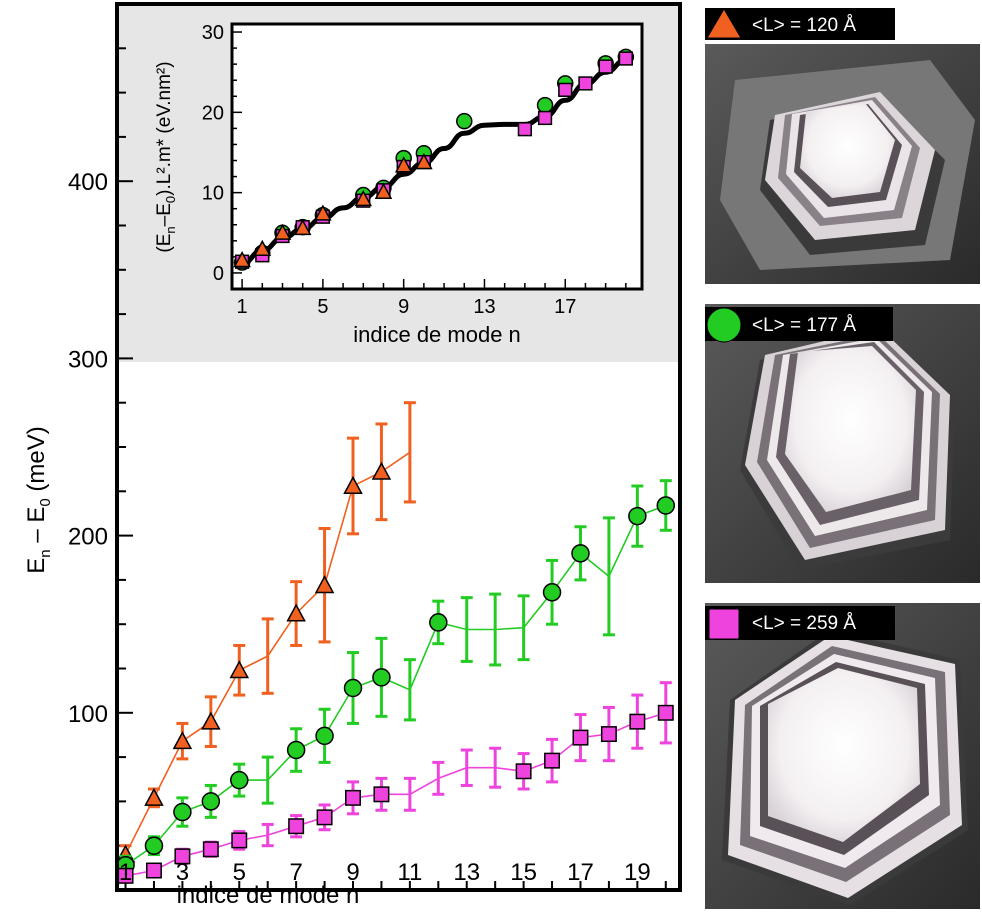 The height and width of the screenshot is (913, 982). What do you see at coordinates (88, 359) in the screenshot?
I see `main-y-tick-label: 300` at bounding box center [88, 359].